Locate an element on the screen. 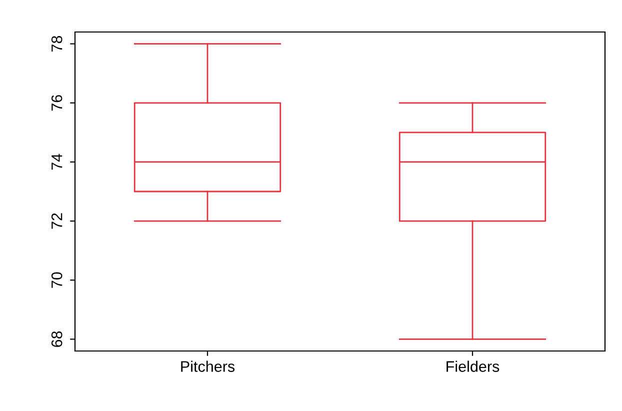  x-tick-label: Fielders is located at coordinates (473, 366).